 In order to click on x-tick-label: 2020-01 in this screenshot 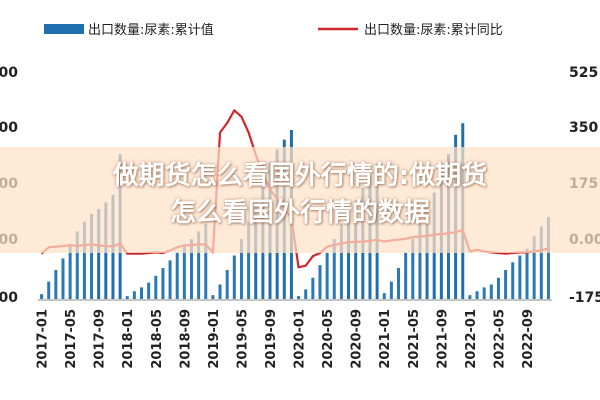, I will do `click(300, 339)`.